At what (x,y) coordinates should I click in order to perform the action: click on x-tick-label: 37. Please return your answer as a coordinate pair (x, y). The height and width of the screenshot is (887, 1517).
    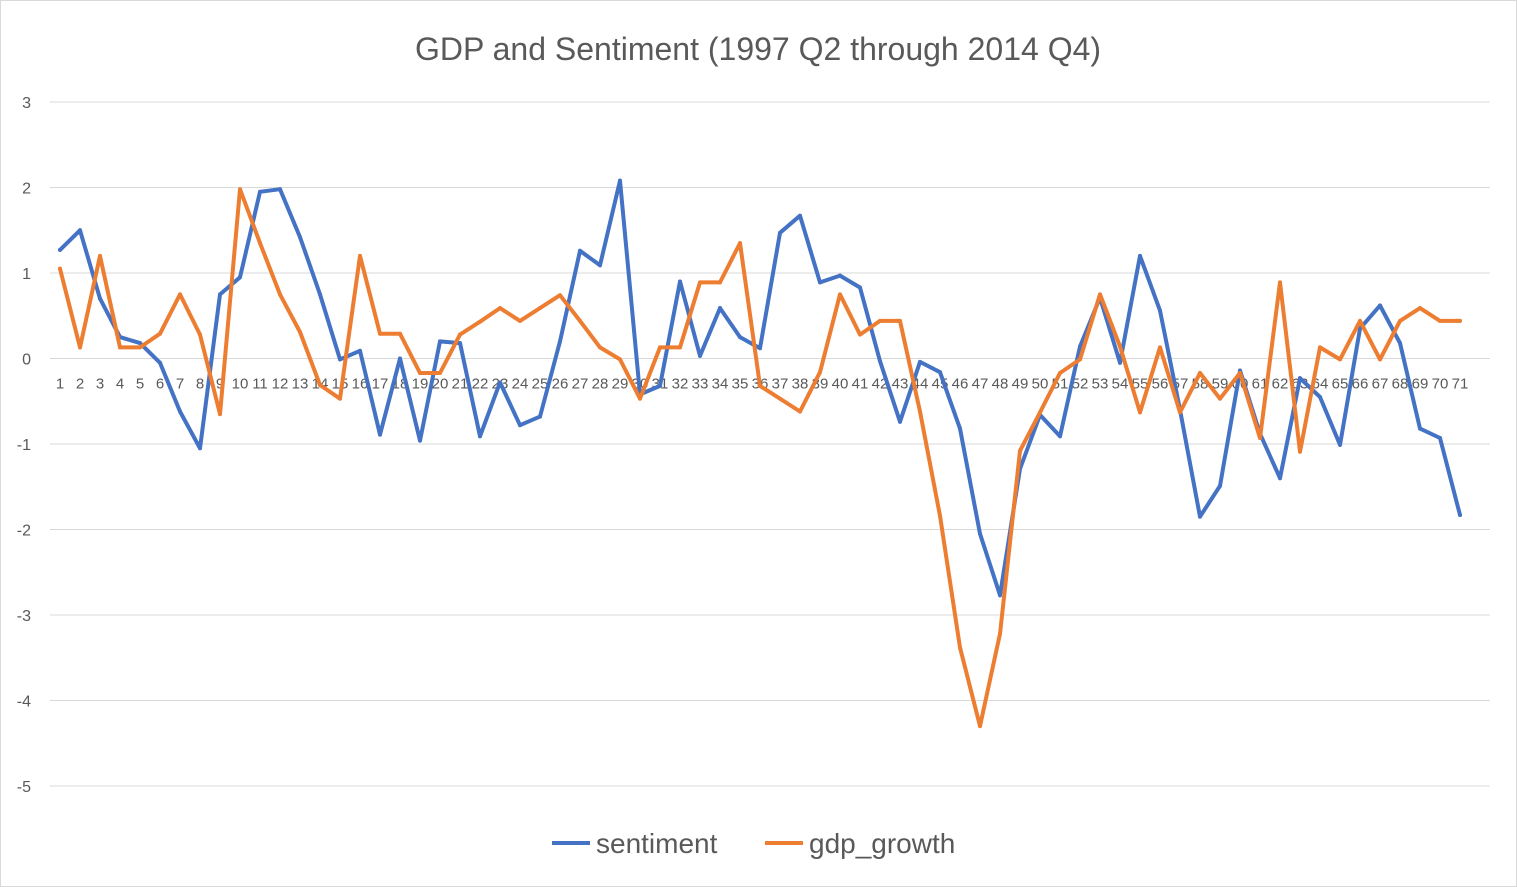
    Looking at the image, I should click on (780, 384).